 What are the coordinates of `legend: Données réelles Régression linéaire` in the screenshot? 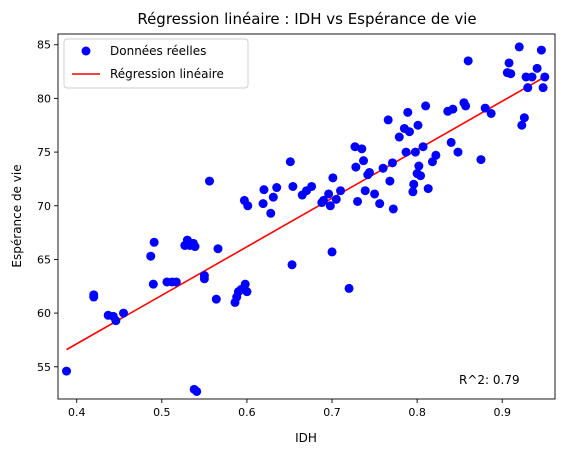 It's located at (156, 63).